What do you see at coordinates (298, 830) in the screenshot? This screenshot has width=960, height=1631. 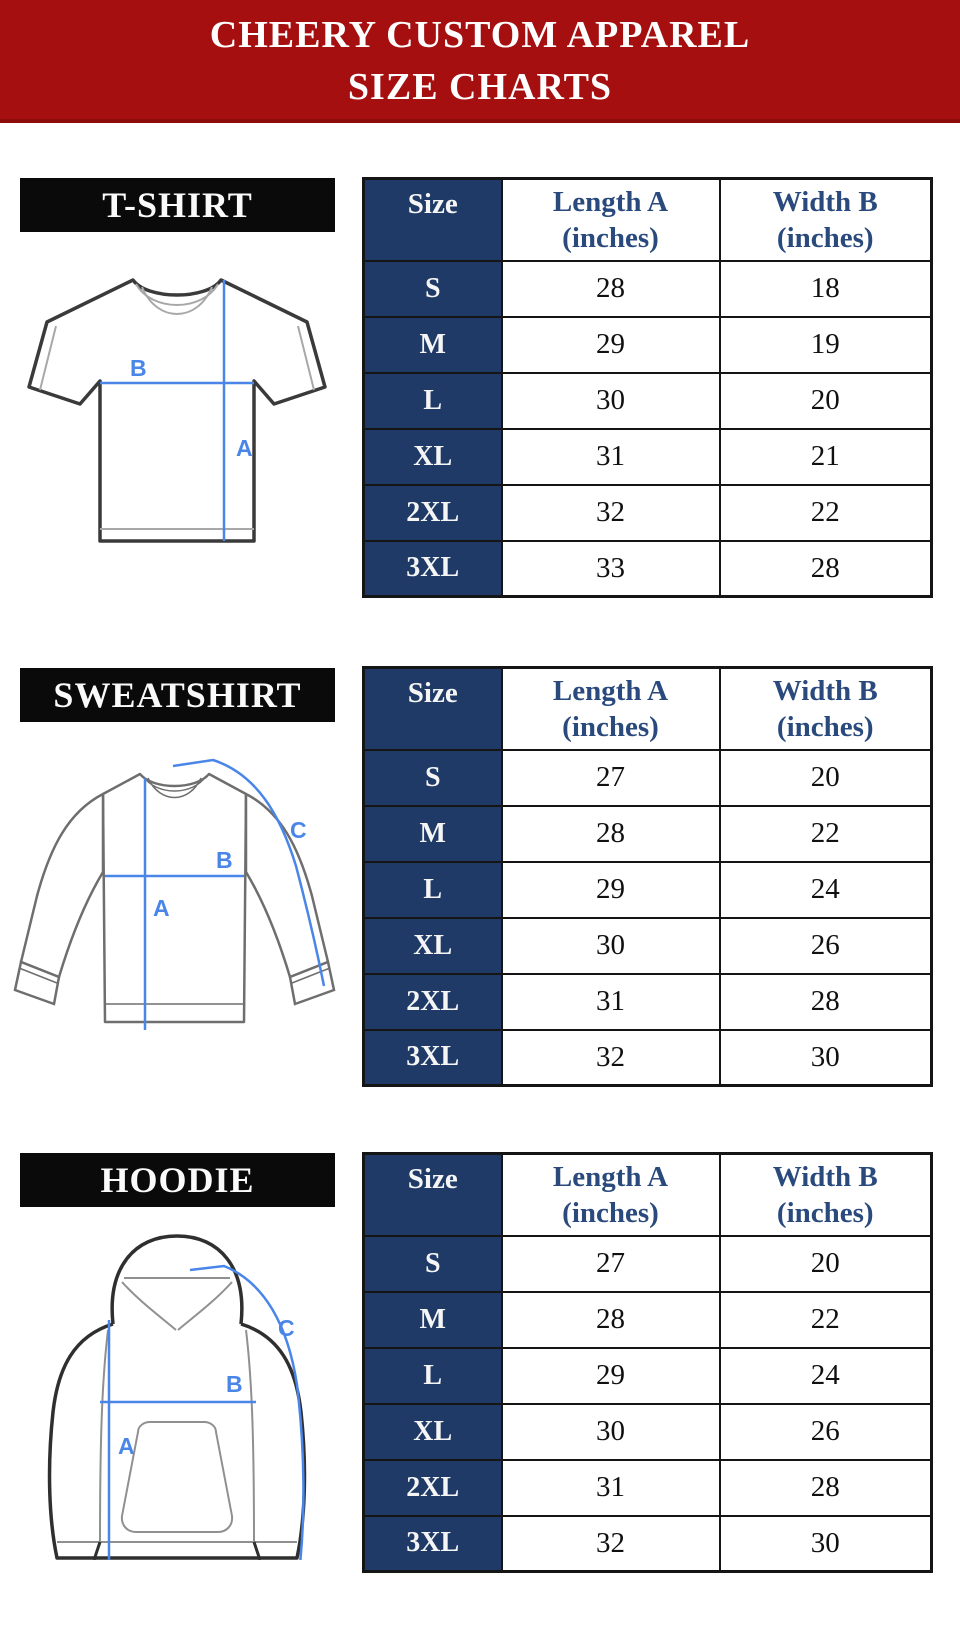 I see `sweatshirt-measure-label-c: C` at bounding box center [298, 830].